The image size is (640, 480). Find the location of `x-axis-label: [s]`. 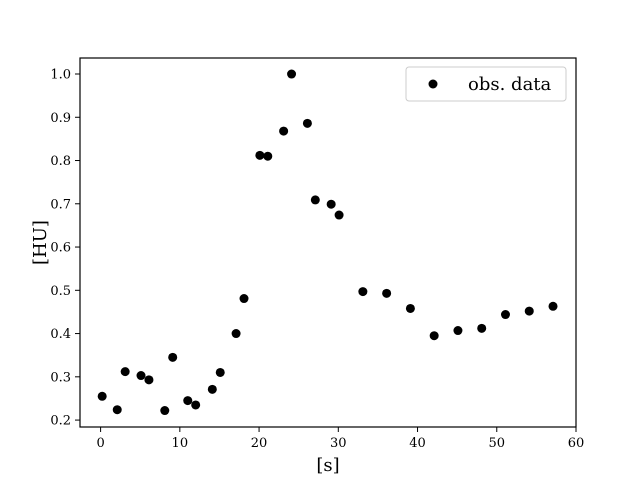

x-axis-label: [s] is located at coordinates (327, 465).